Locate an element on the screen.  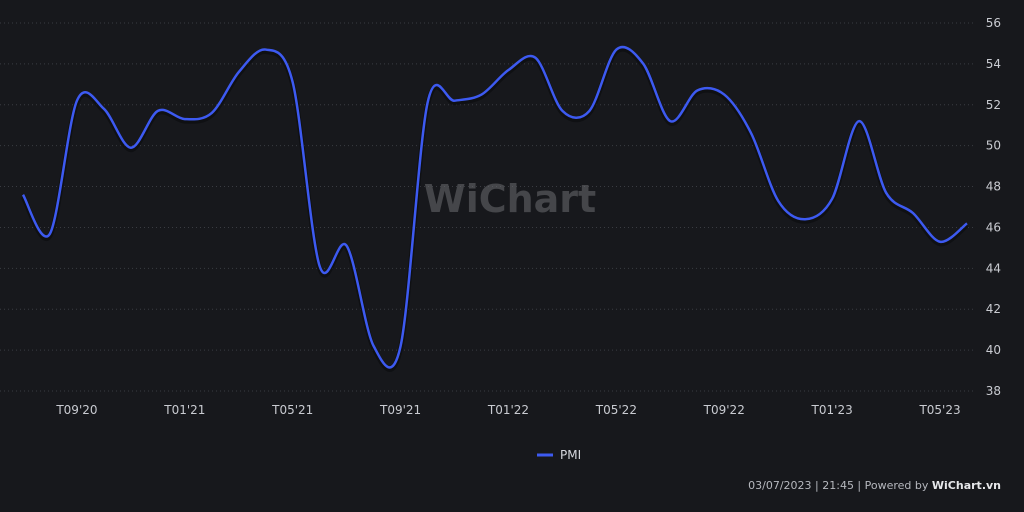
x-tick-label: T01'23 is located at coordinates (832, 410).